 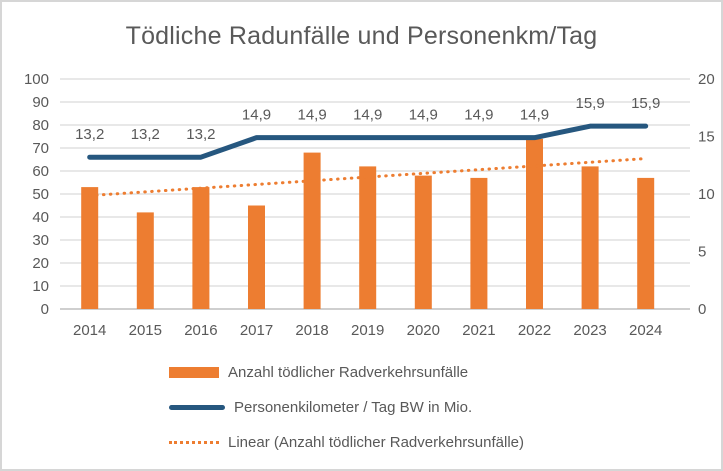 I want to click on left-axis-tick-label: 10, so click(x=40, y=286).